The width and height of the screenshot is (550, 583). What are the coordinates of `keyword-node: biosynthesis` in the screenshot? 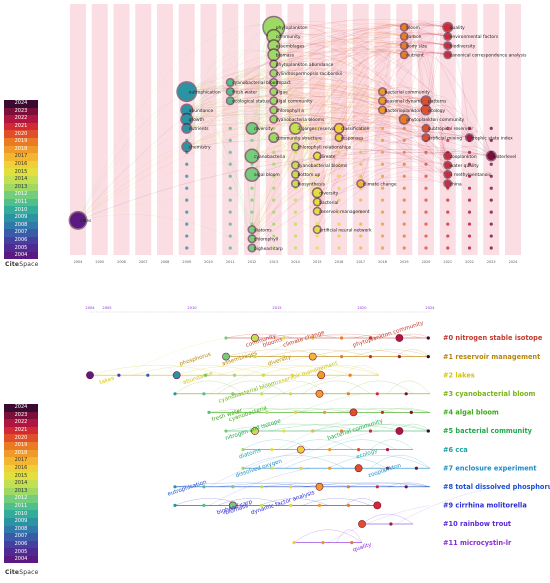 It's located at (308, 184).